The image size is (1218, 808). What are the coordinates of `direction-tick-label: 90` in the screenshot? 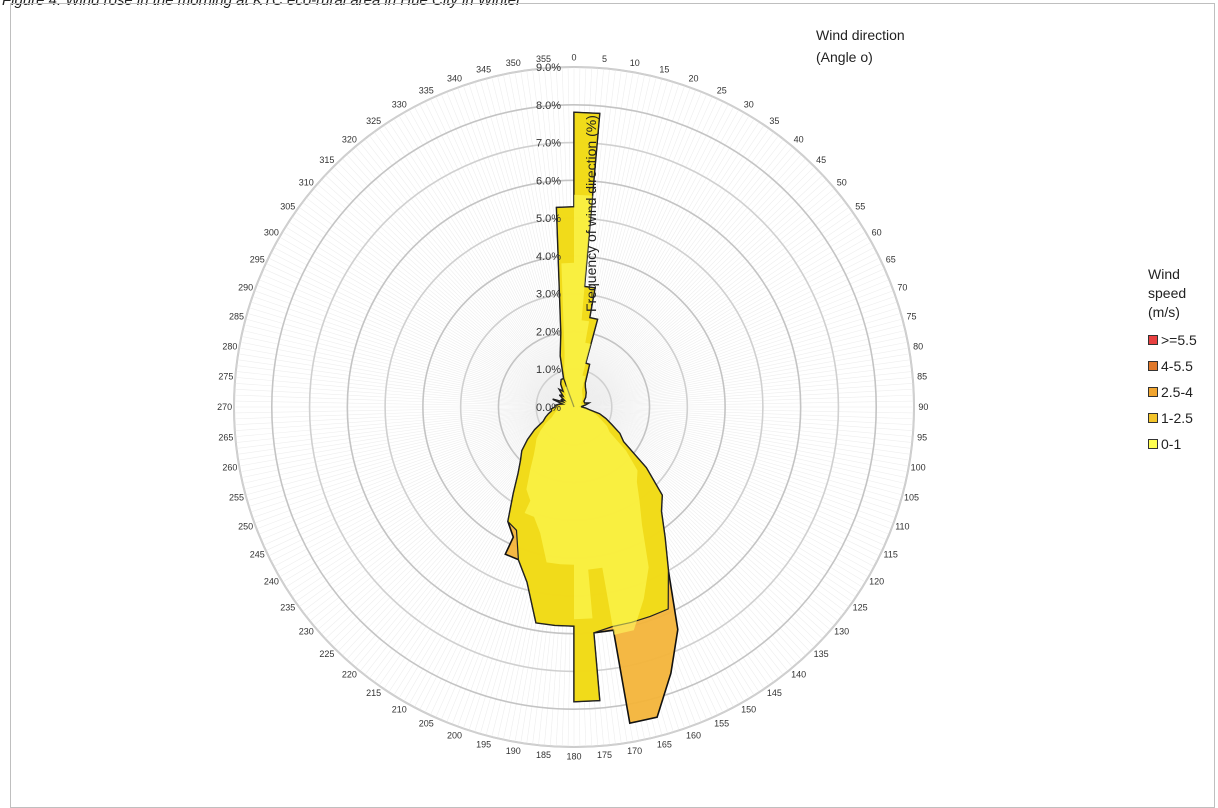 It's located at (923, 407).